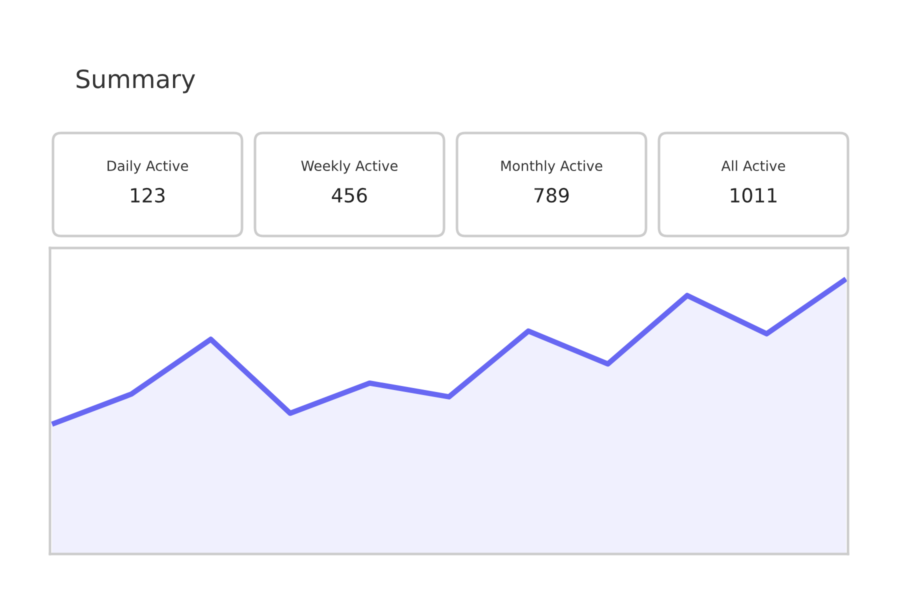 This screenshot has width=900, height=600. Describe the element at coordinates (136, 81) in the screenshot. I see `text: Summary` at that location.